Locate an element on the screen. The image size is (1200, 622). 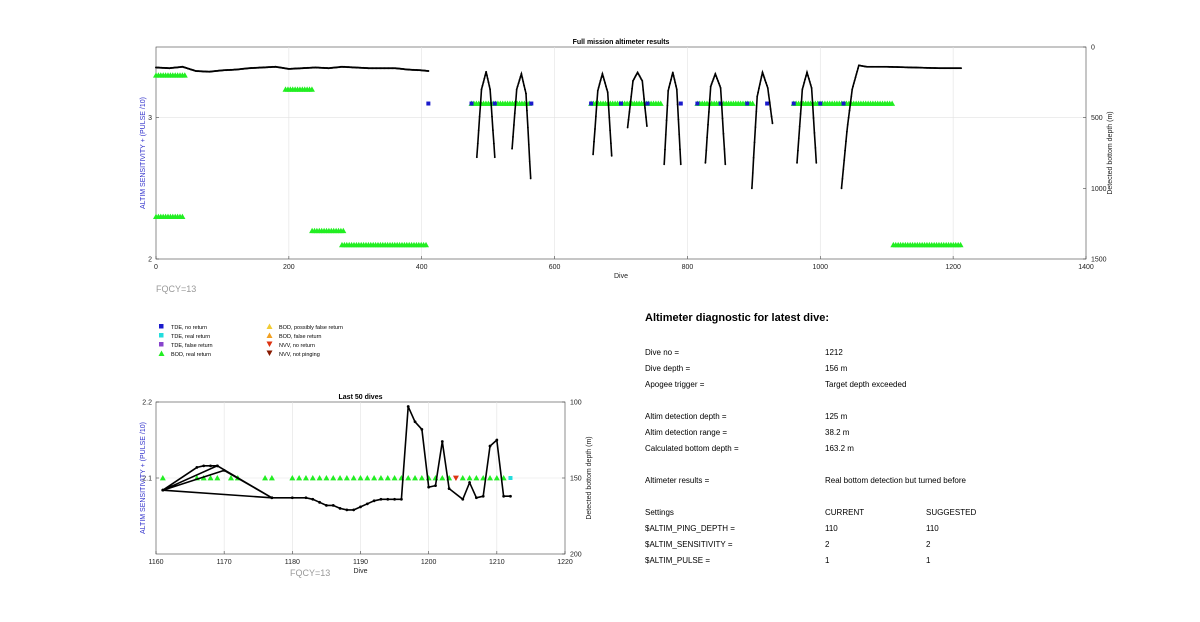
legend-label: TDE, no return is located at coordinates (189, 328).